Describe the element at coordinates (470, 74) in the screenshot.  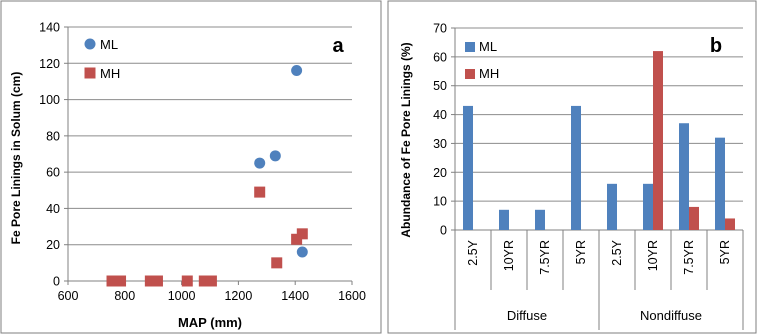
I see `legend-mh-swatch` at that location.